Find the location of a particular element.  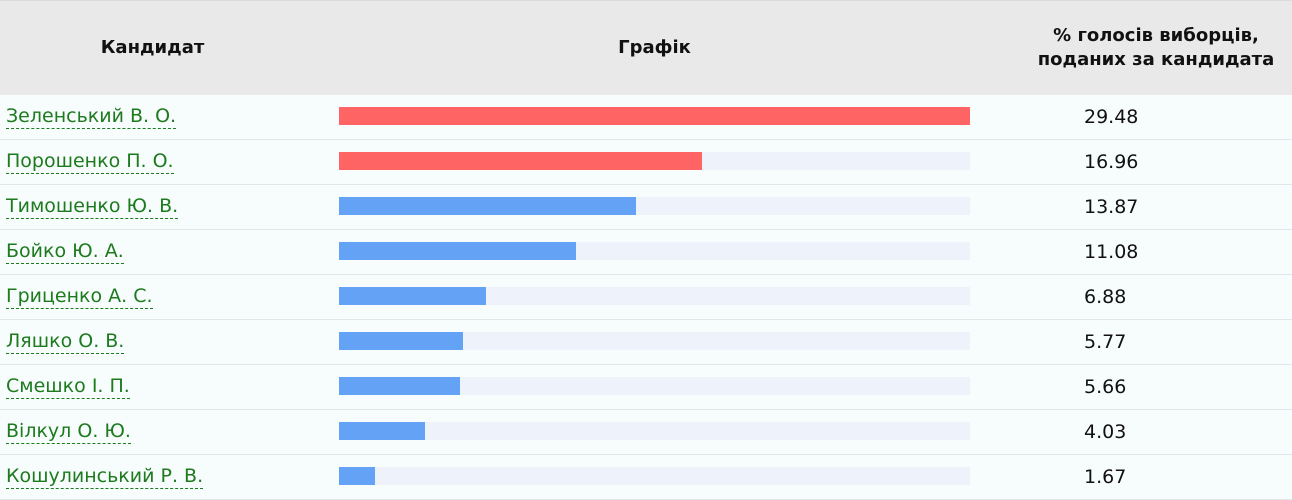

table-row: Порошенко П. О. 16.96 is located at coordinates (646, 162).